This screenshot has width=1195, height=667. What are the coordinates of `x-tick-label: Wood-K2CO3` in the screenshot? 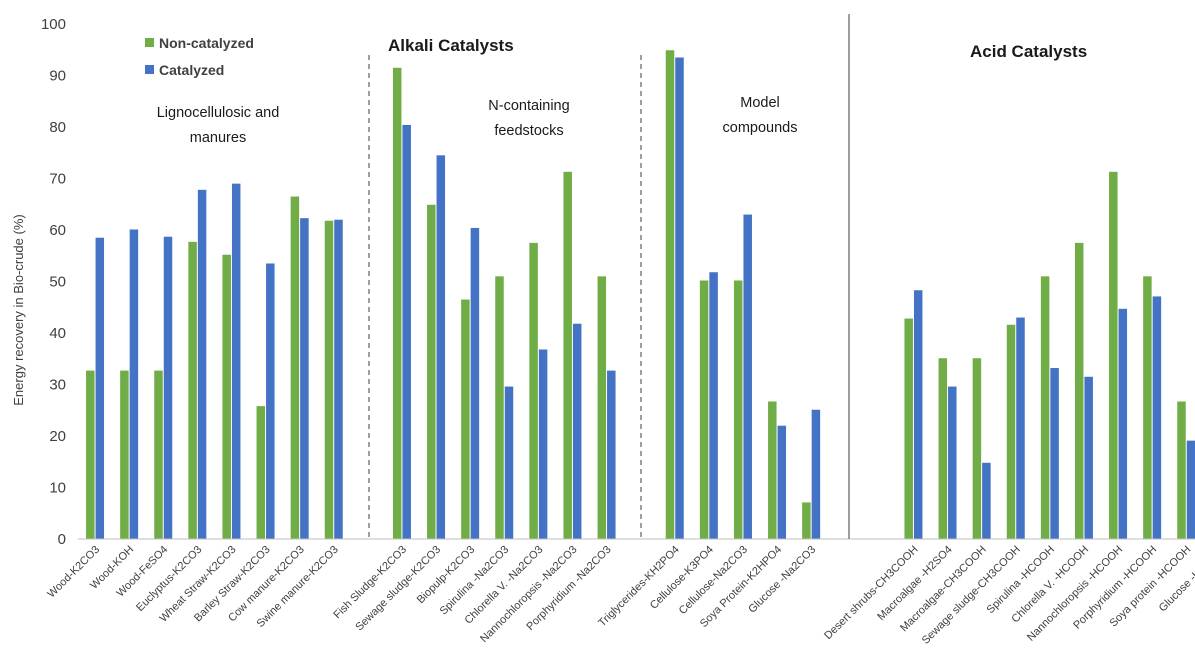 It's located at (73, 572).